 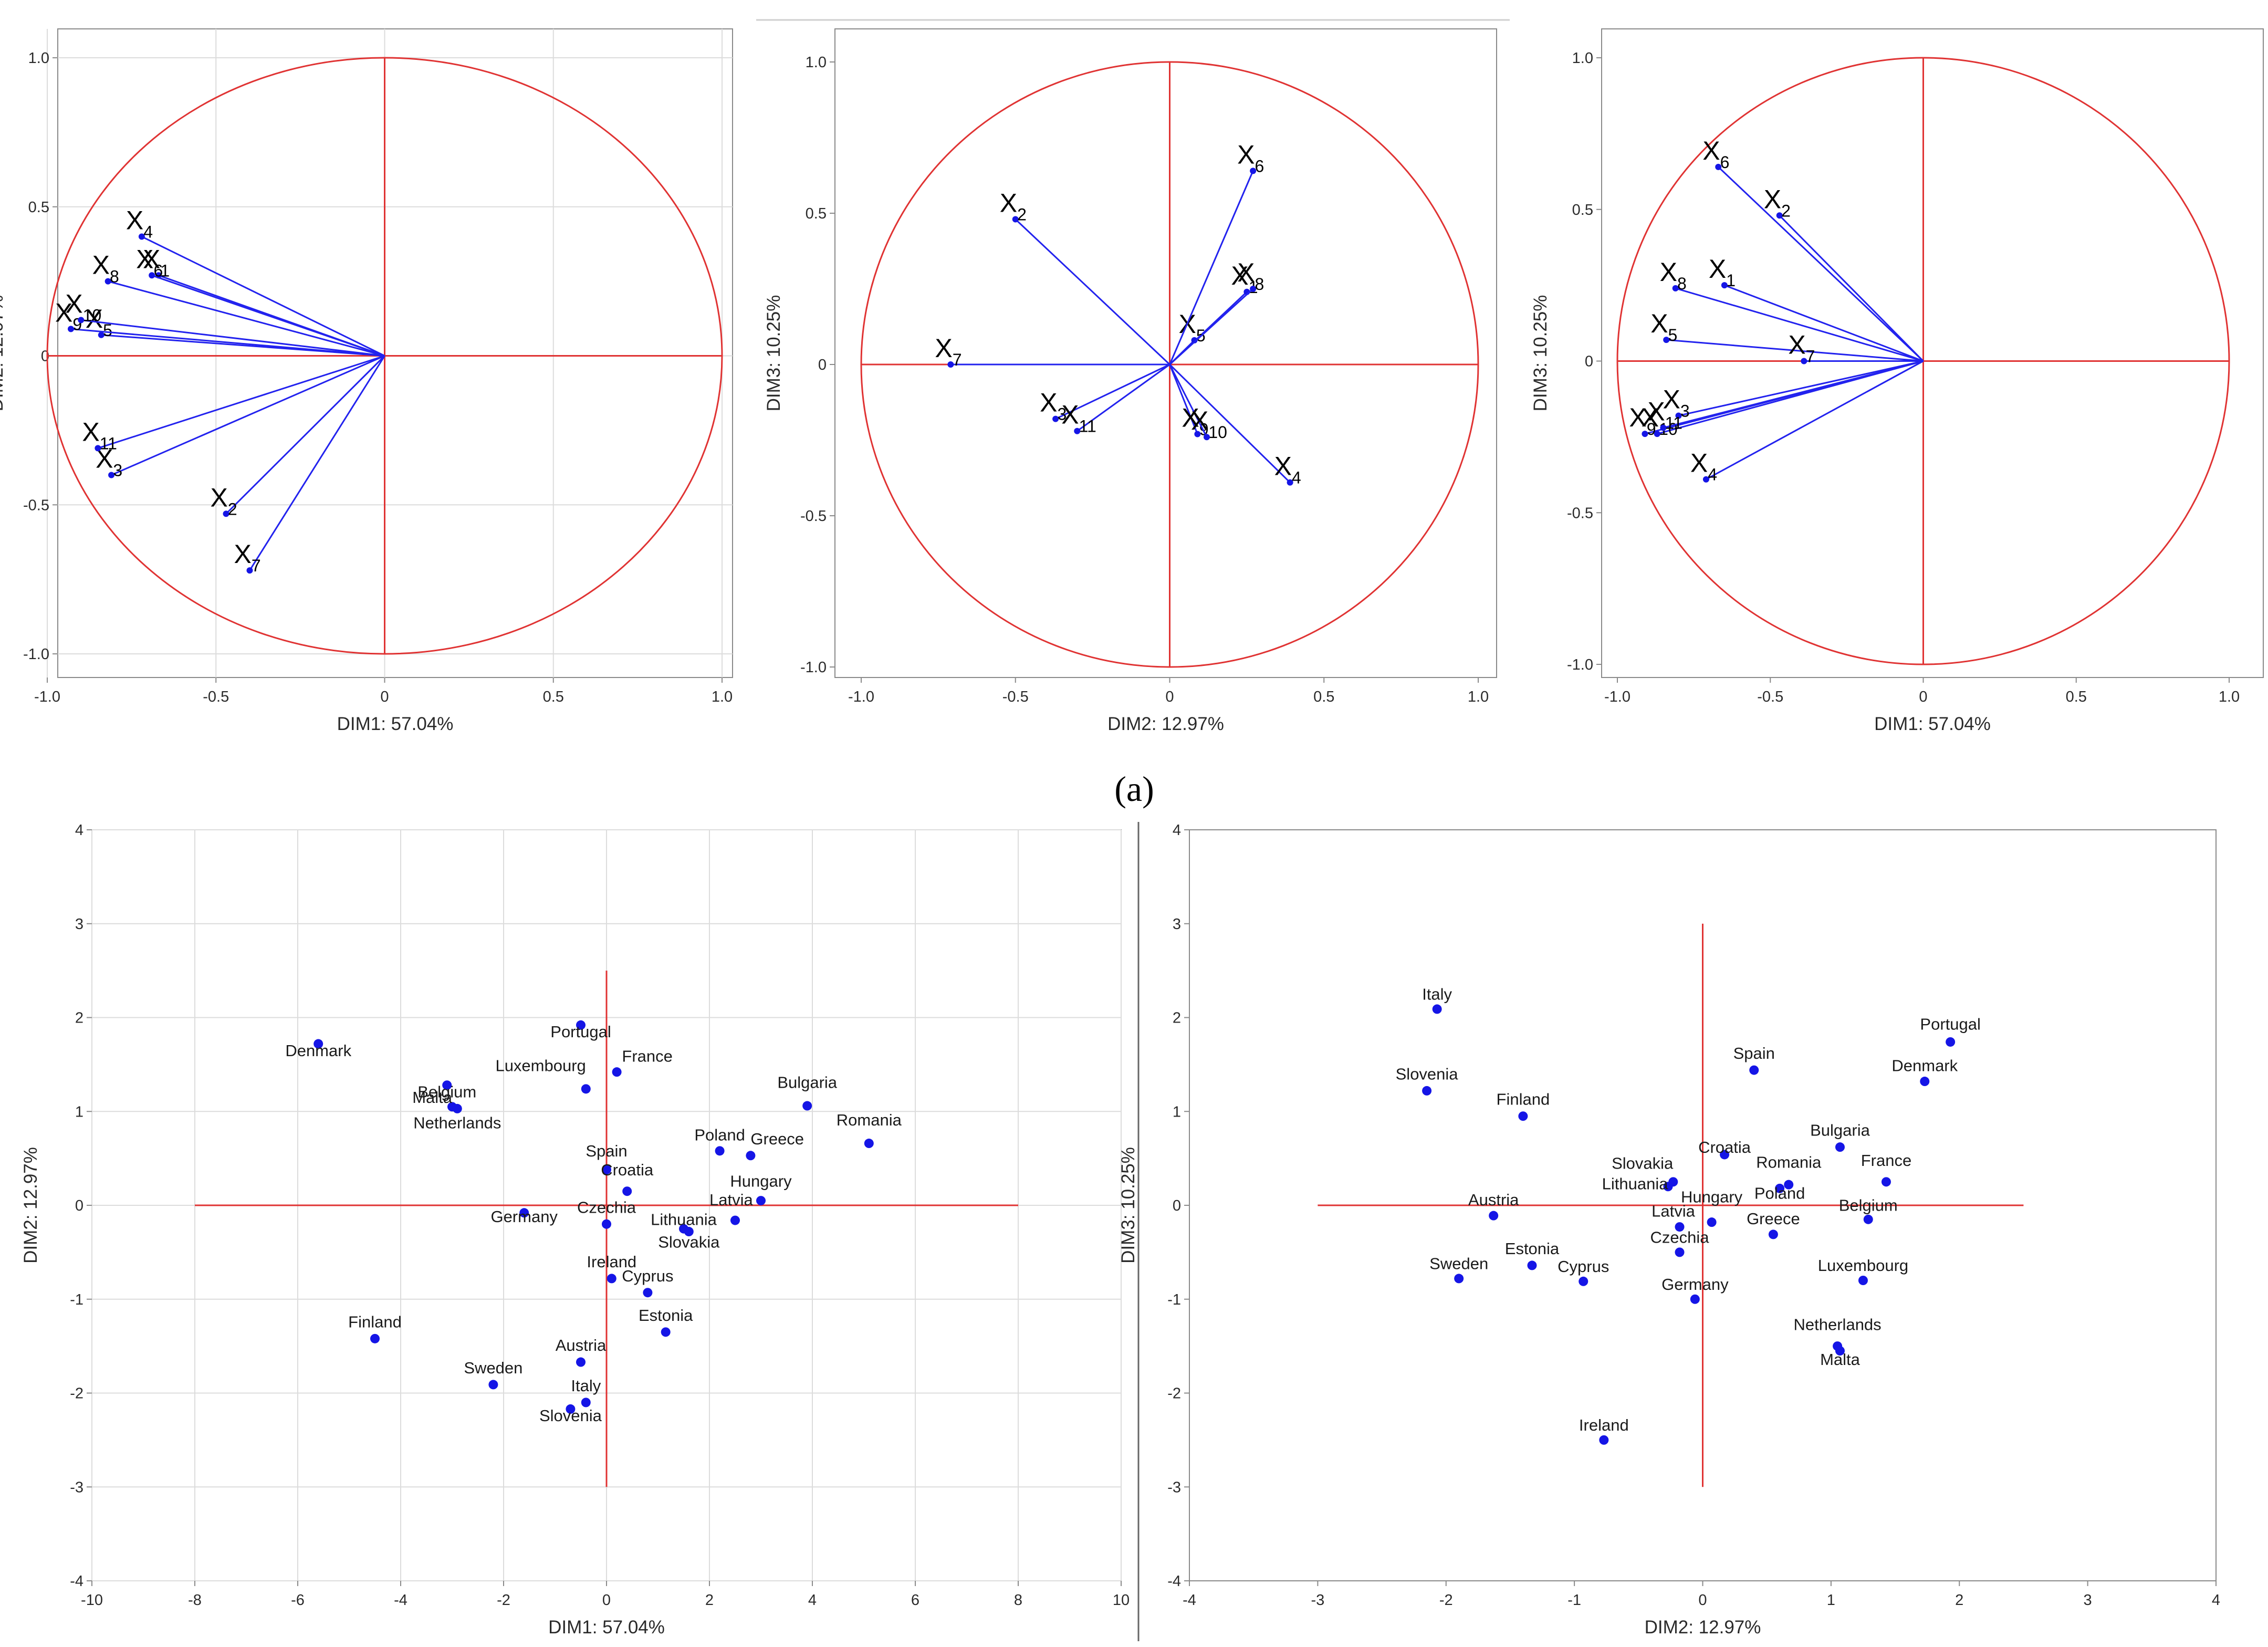 What do you see at coordinates (79, 1112) in the screenshot?
I see `y-tick-label: 1` at bounding box center [79, 1112].